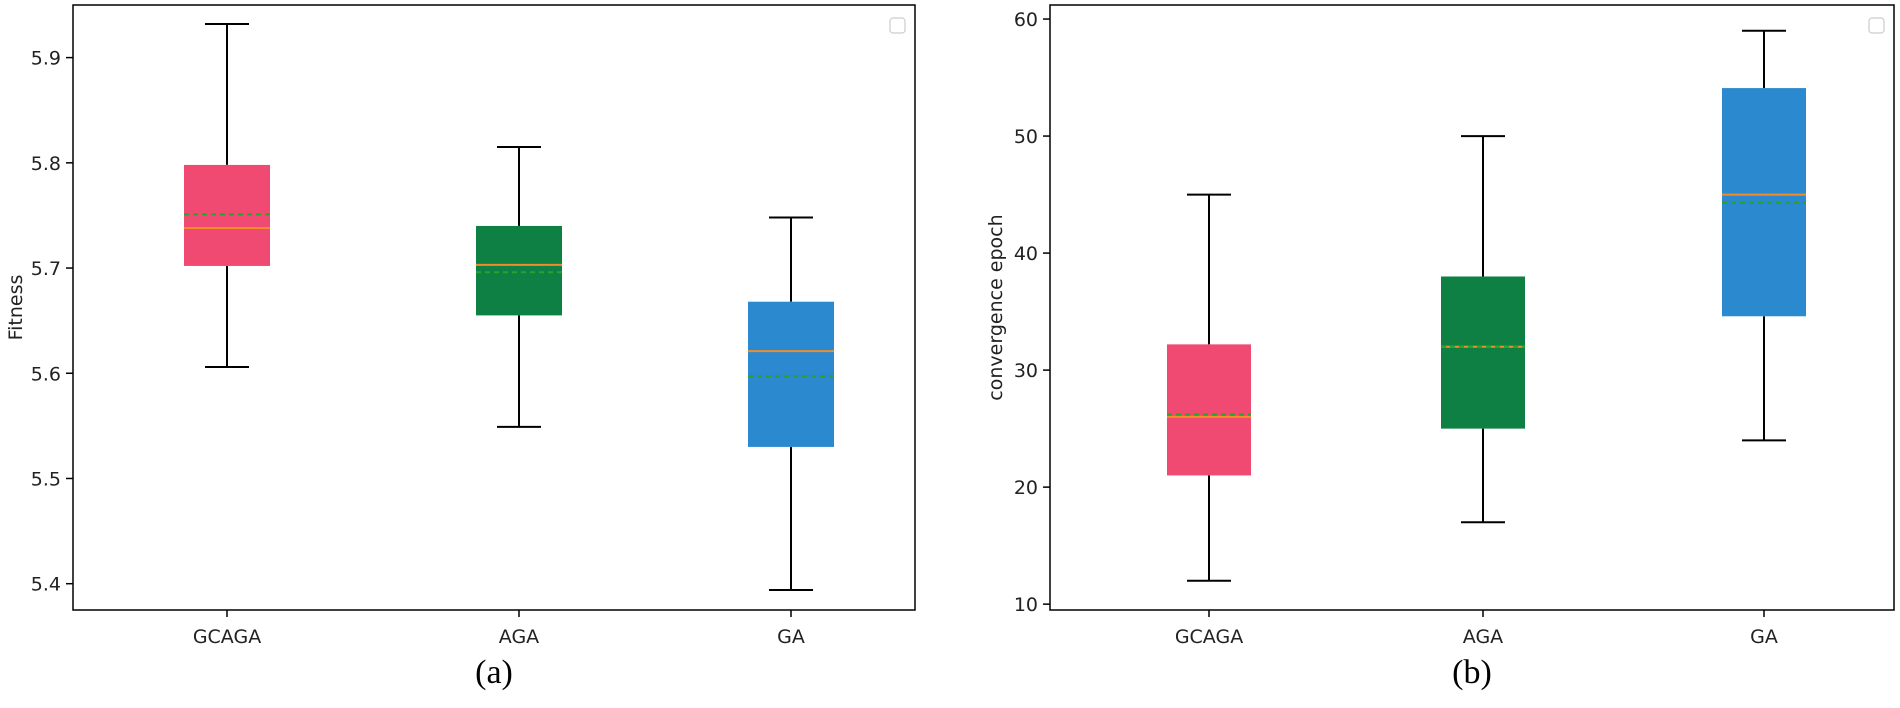  Describe the element at coordinates (1026, 605) in the screenshot. I see `y-tick-label: 10` at that location.